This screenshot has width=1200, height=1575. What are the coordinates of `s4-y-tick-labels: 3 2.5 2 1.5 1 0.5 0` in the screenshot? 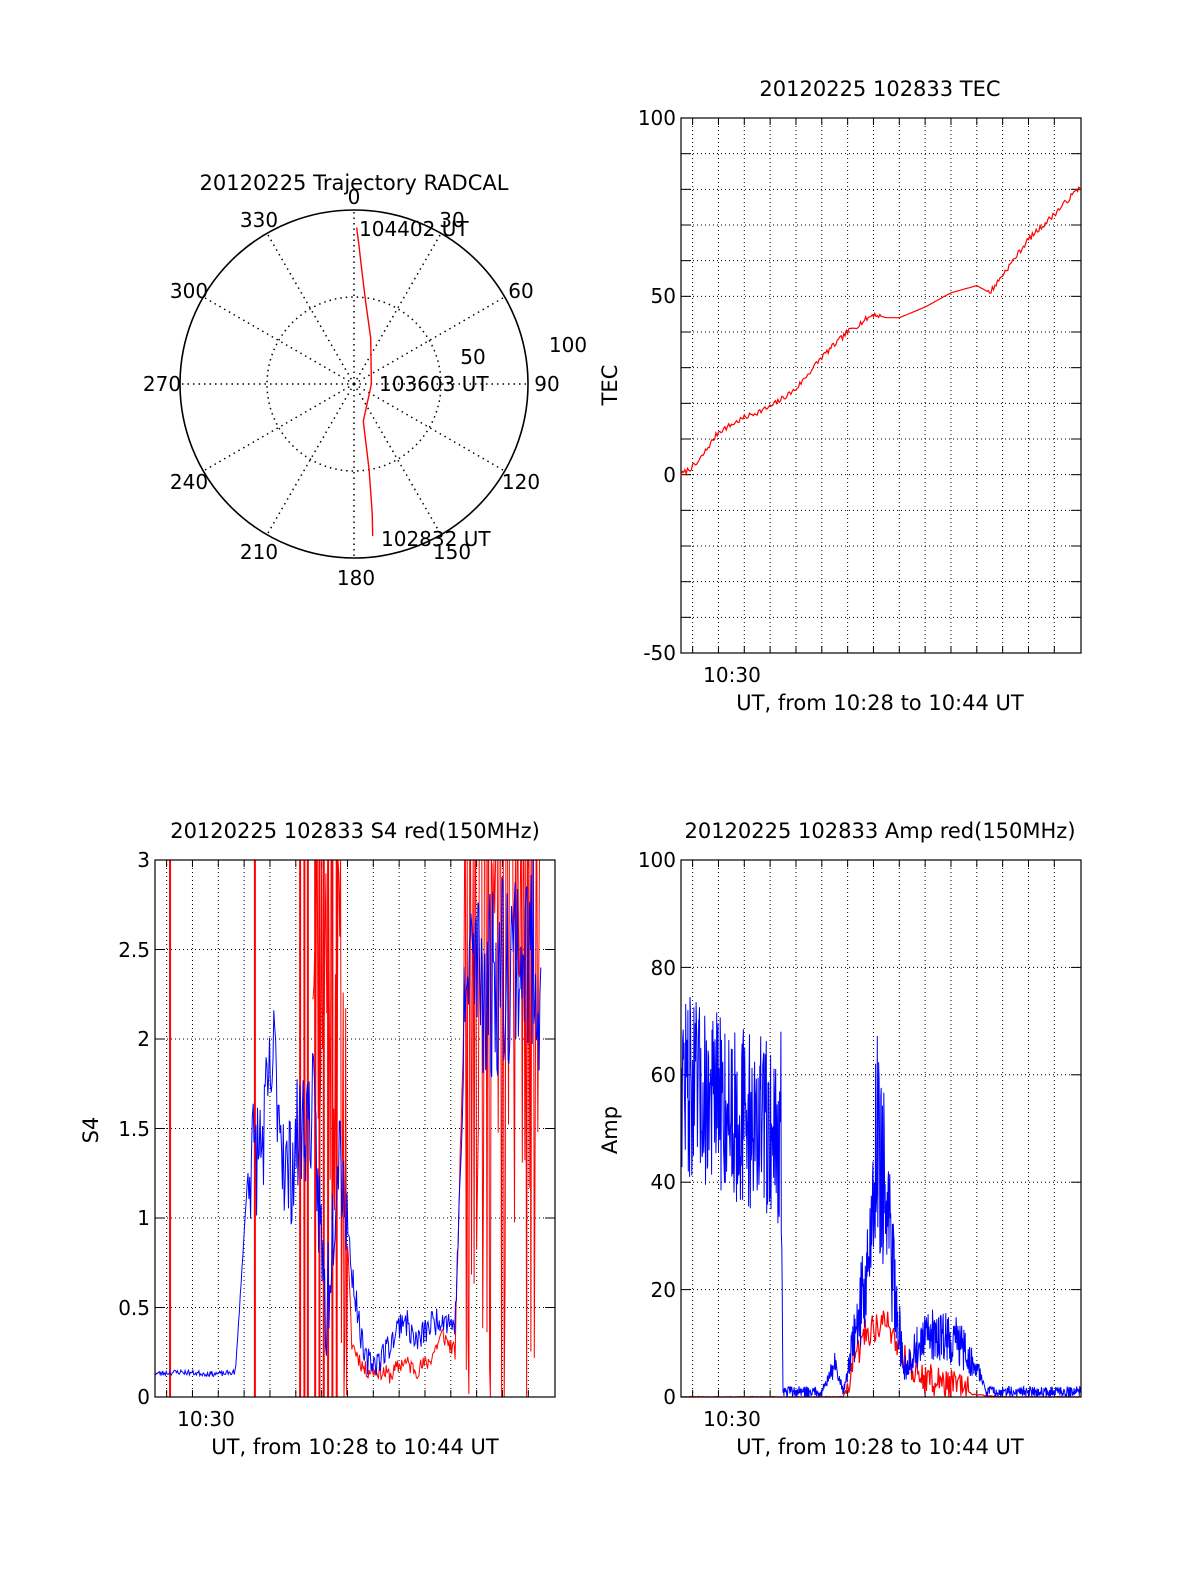 It's located at (134, 1128).